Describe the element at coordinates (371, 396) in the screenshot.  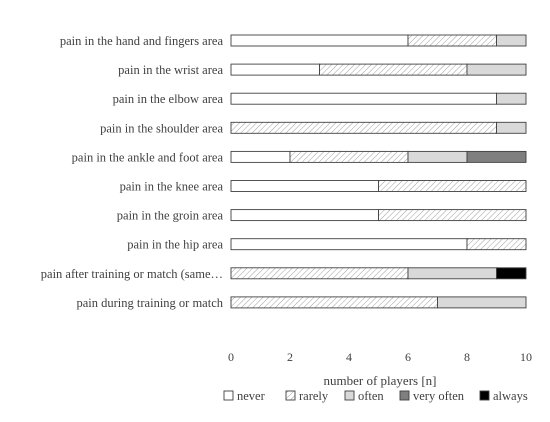
I see `legend-label-often: often` at that location.